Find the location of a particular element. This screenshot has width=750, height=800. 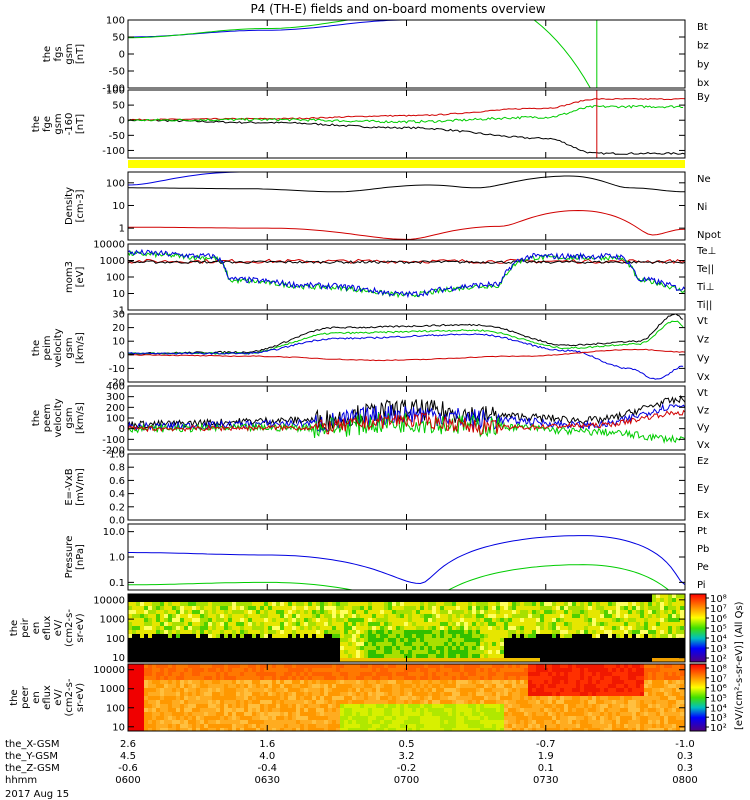

legend-Ti⊥: Ti⊥ is located at coordinates (705, 287).